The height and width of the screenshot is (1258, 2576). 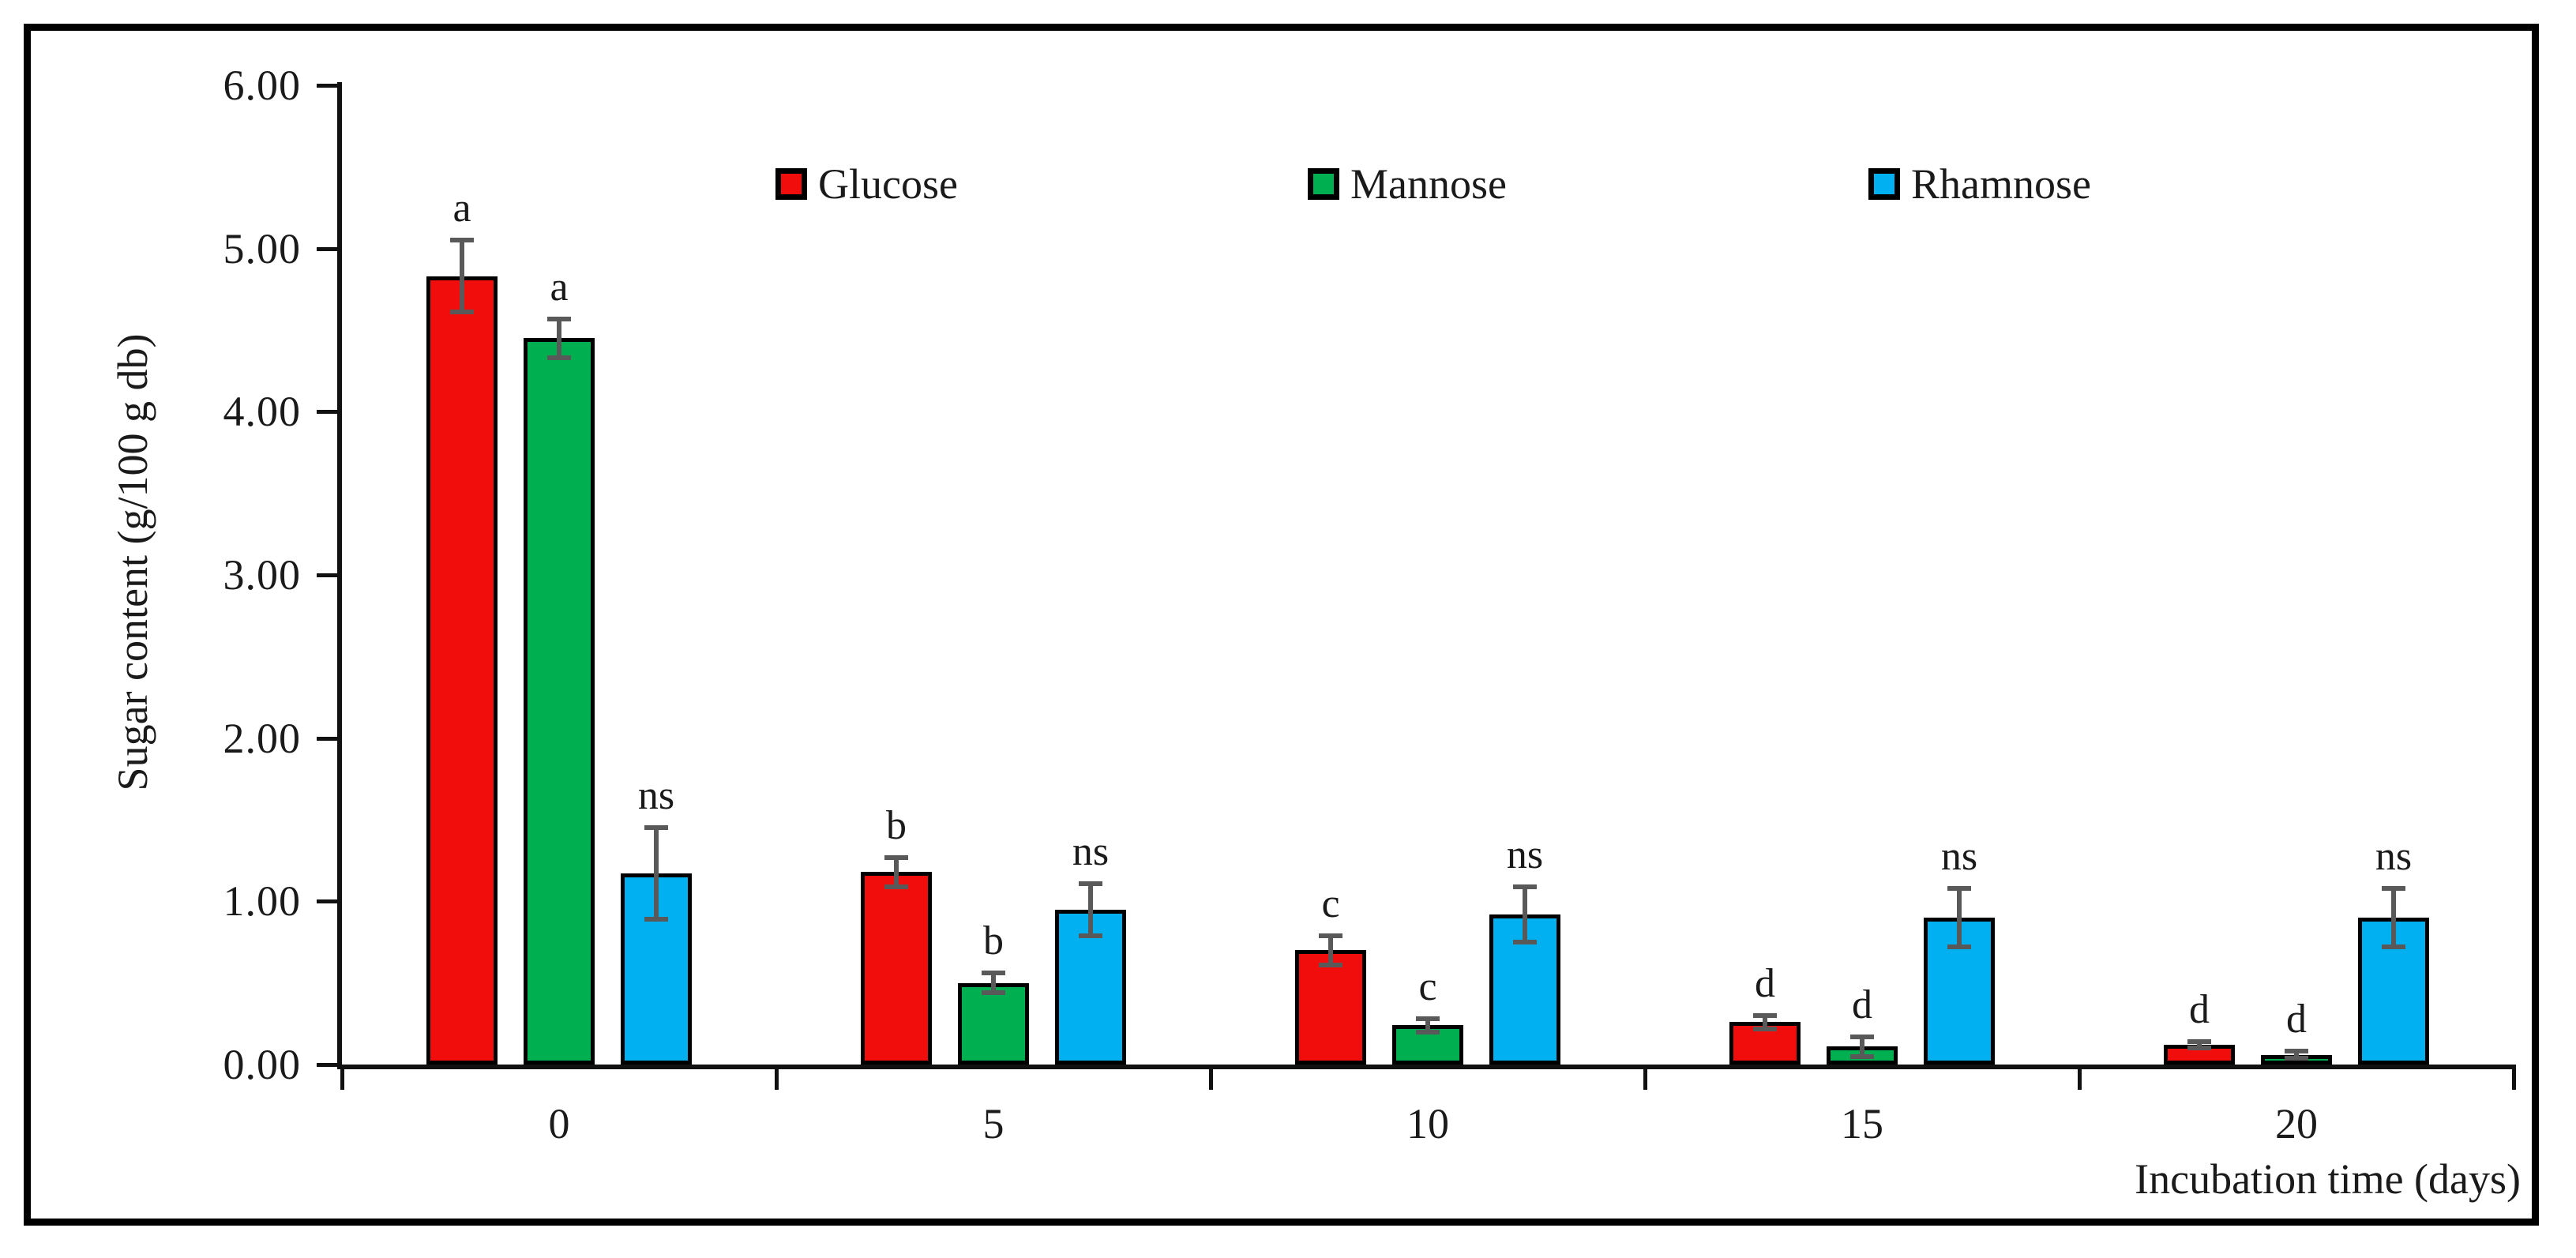 What do you see at coordinates (1428, 1067) in the screenshot?
I see `x-axis-line` at bounding box center [1428, 1067].